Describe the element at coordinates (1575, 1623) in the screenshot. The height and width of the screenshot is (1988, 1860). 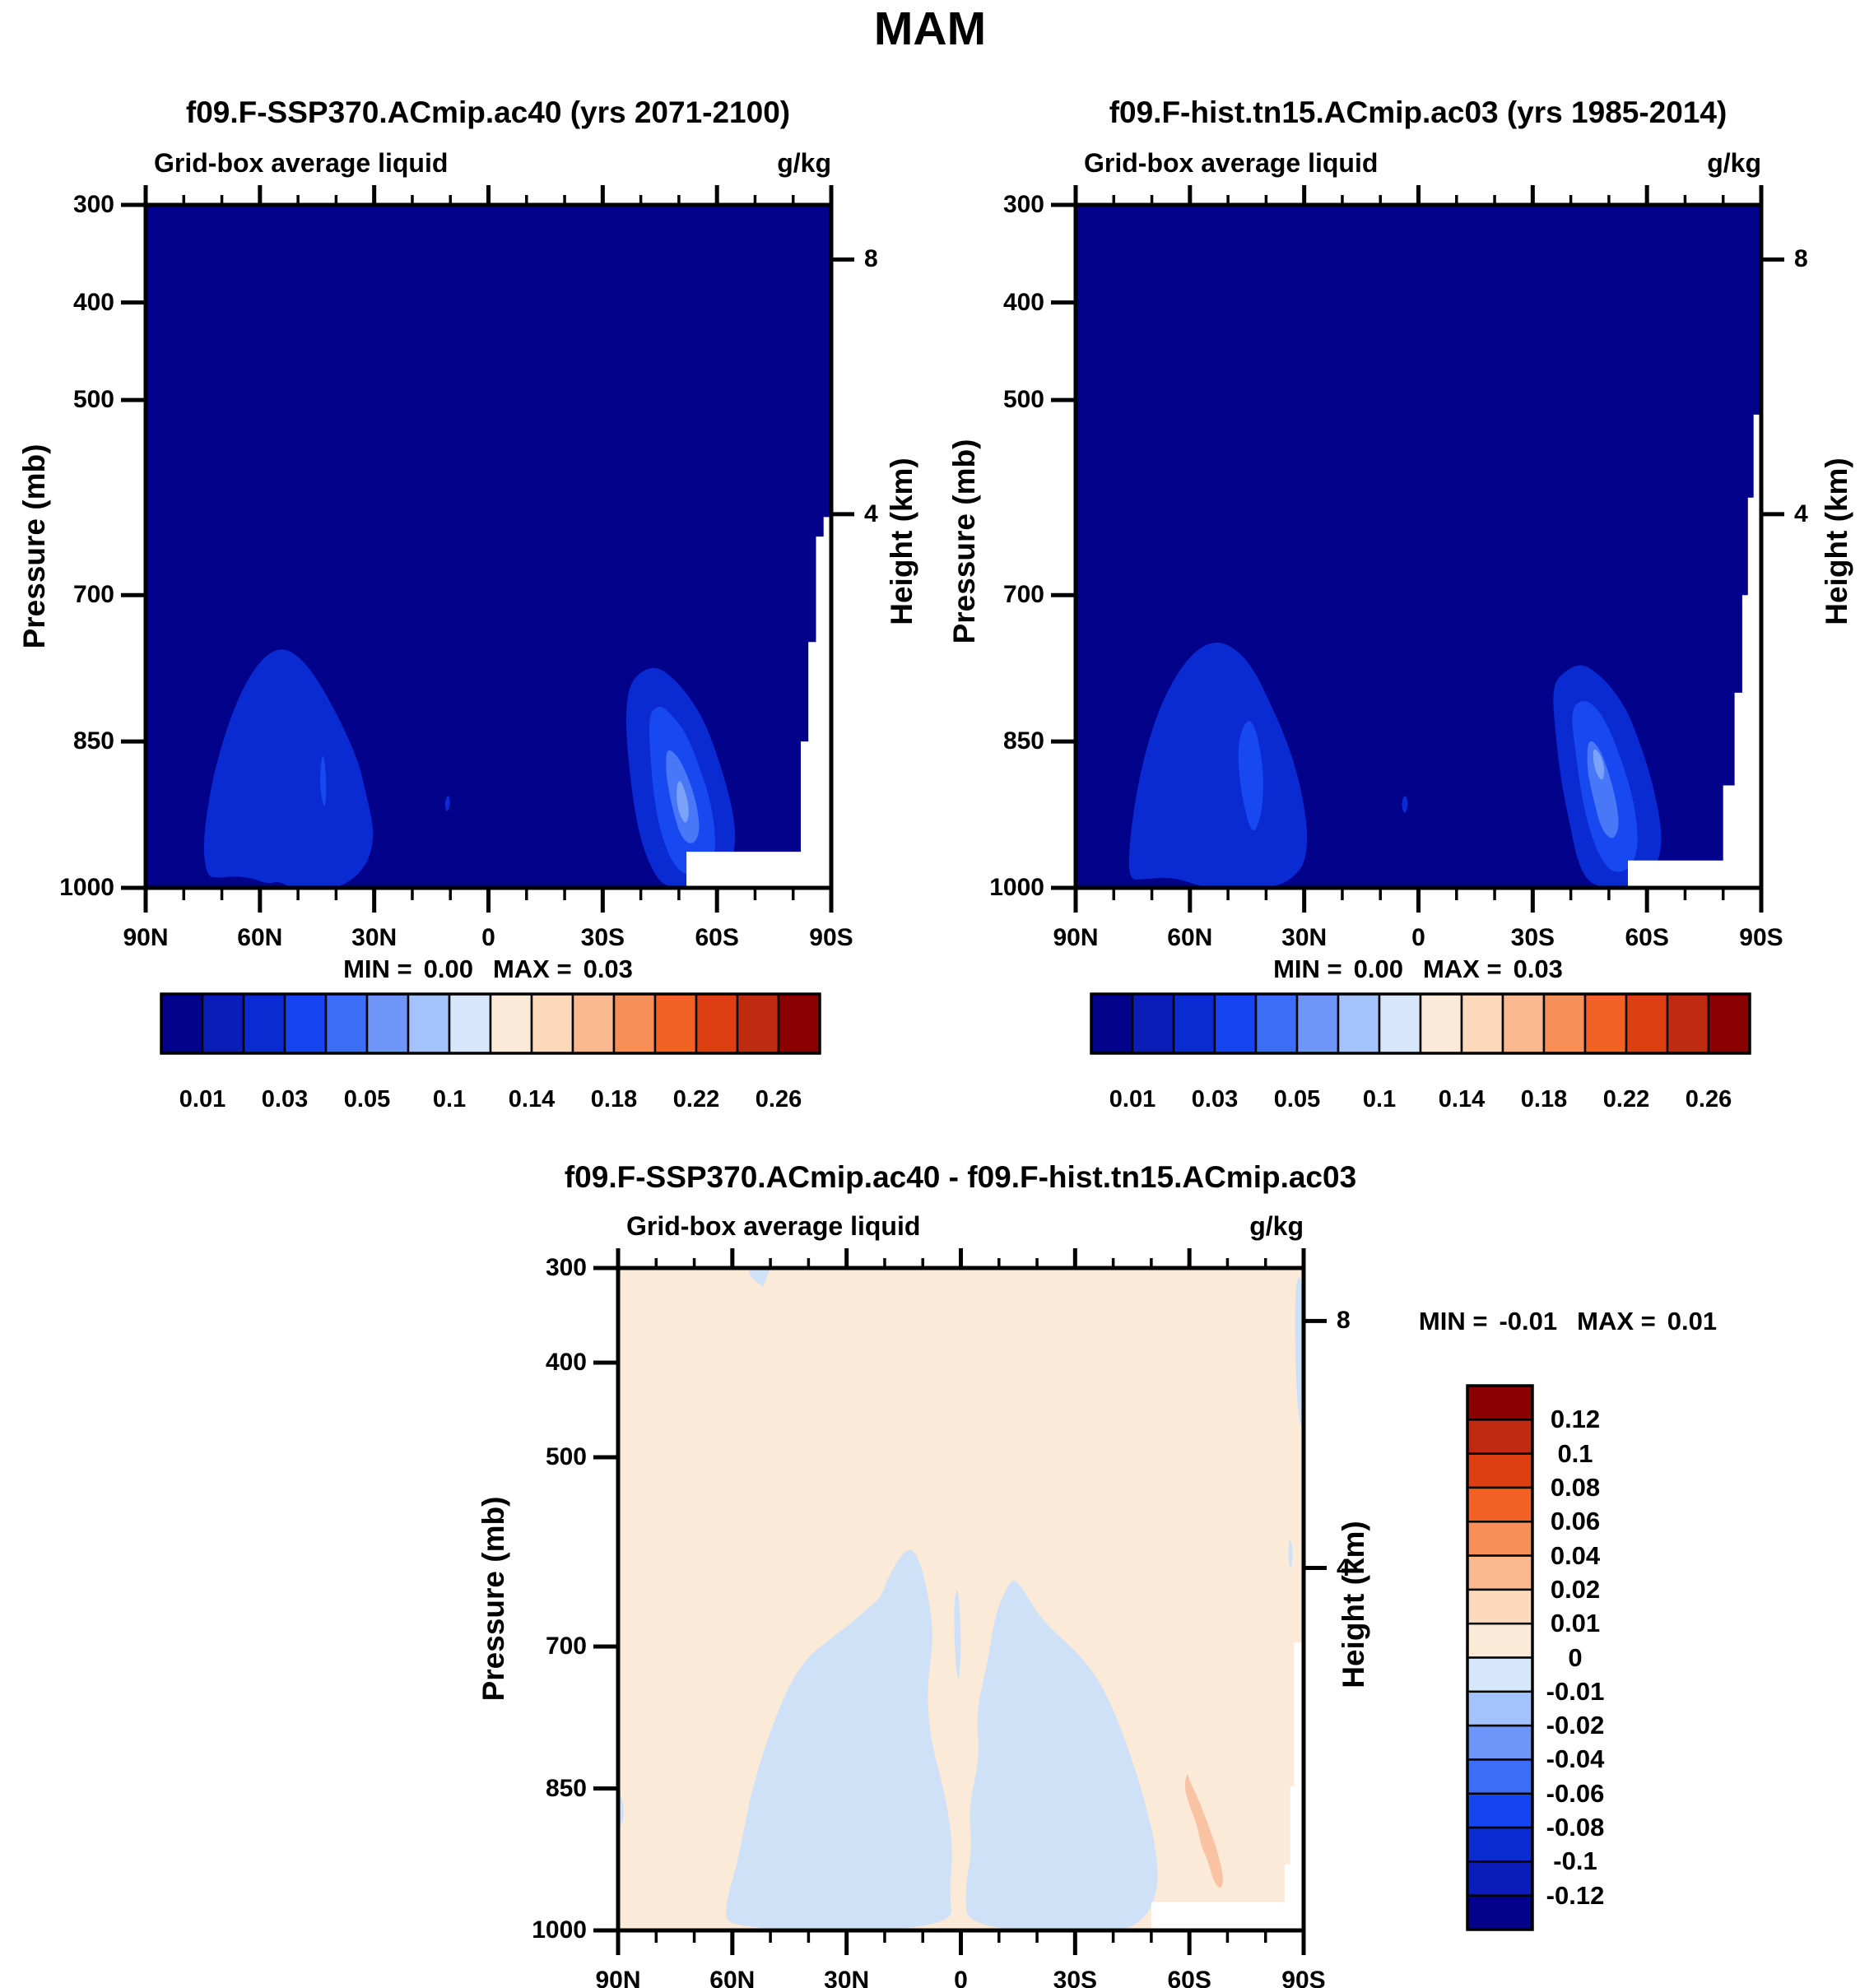
I see `diff-colorbar-label-0.01: 0.01` at that location.